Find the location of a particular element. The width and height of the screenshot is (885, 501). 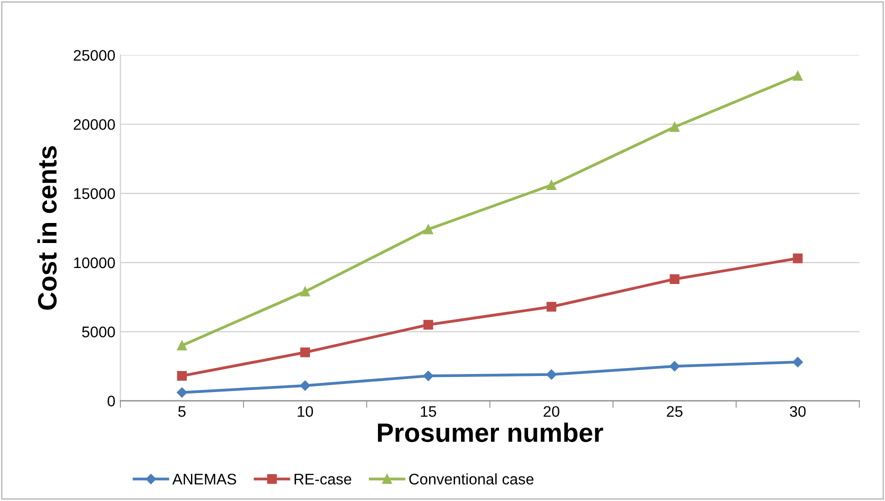

y-tick-label: 10000 is located at coordinates (94, 262).